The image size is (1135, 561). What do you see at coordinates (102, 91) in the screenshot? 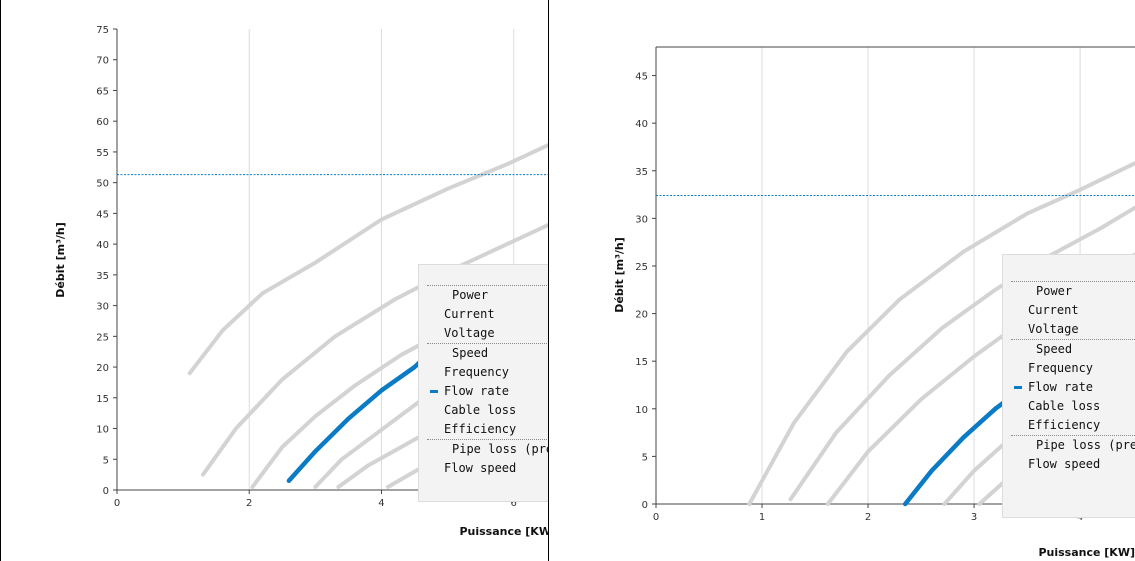
I see `y-tick-label: 65` at bounding box center [102, 91].